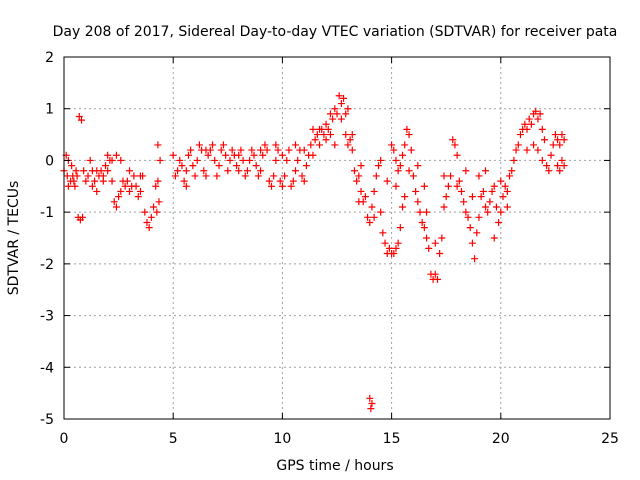 The width and height of the screenshot is (640, 480). I want to click on x-axis-label: GPS time / hours, so click(334, 466).